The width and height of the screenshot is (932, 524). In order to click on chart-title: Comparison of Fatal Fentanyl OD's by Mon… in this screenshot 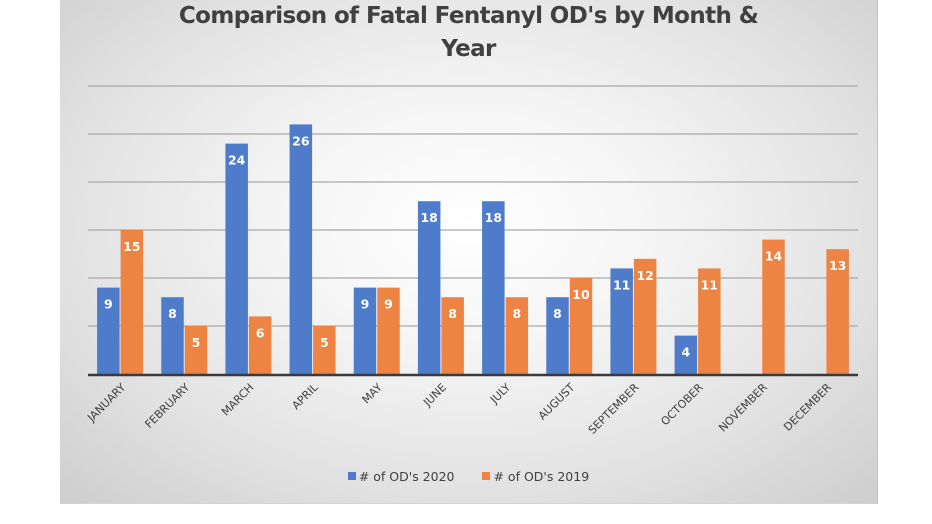, I will do `click(468, 33)`.